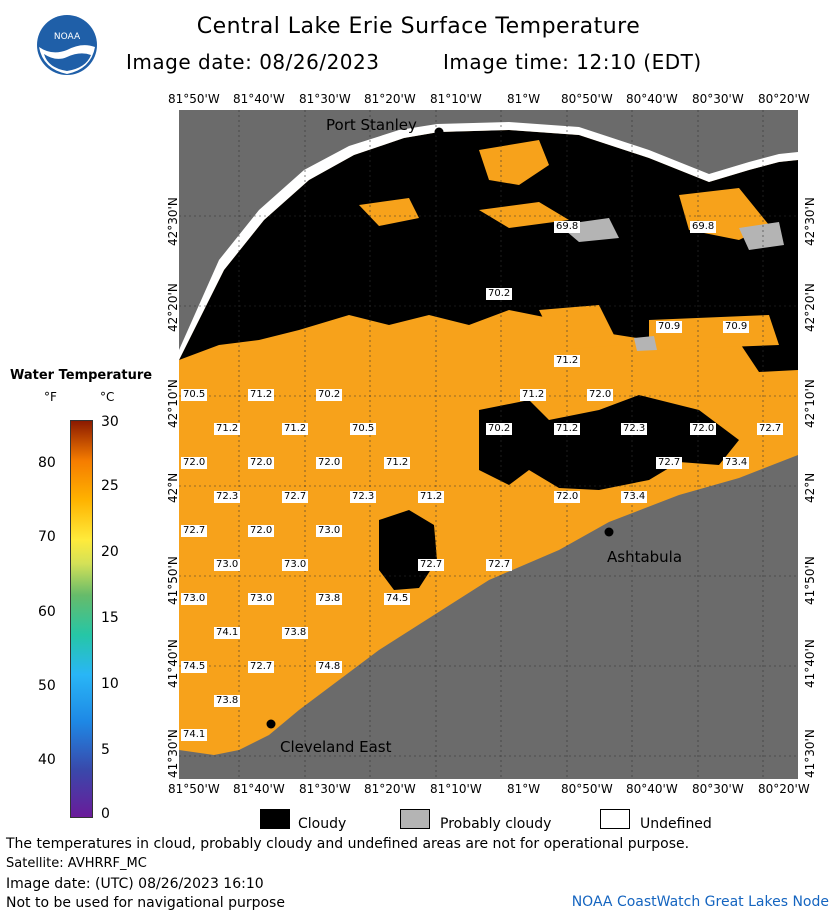 The image size is (837, 919). Describe the element at coordinates (47, 686) in the screenshot. I see `f-tick: 50` at that location.